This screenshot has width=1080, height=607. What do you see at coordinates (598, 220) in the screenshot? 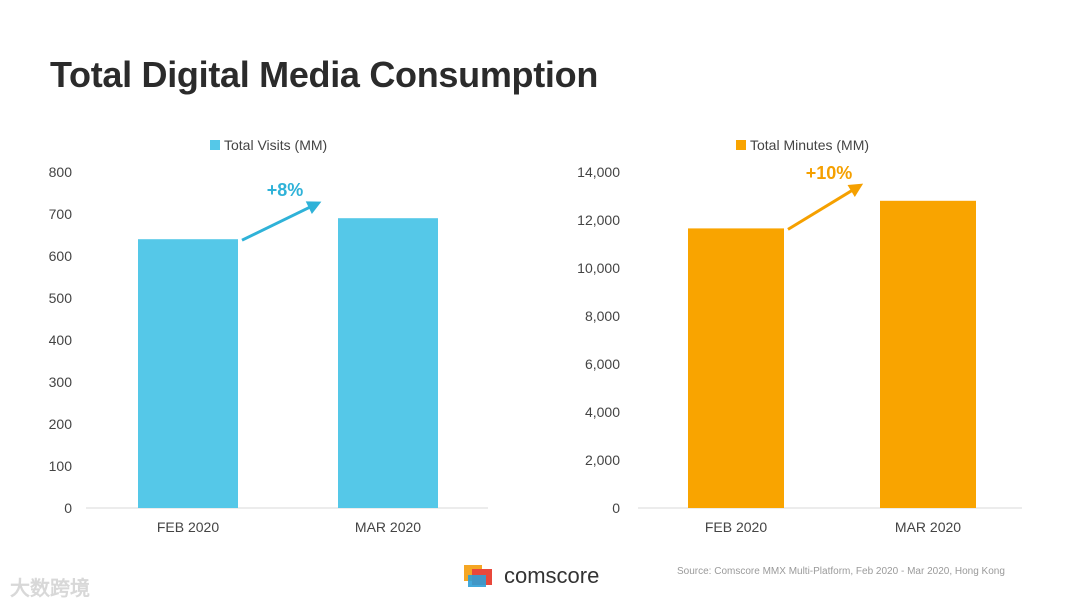
I see `y-tick-label: 12,000` at bounding box center [598, 220].